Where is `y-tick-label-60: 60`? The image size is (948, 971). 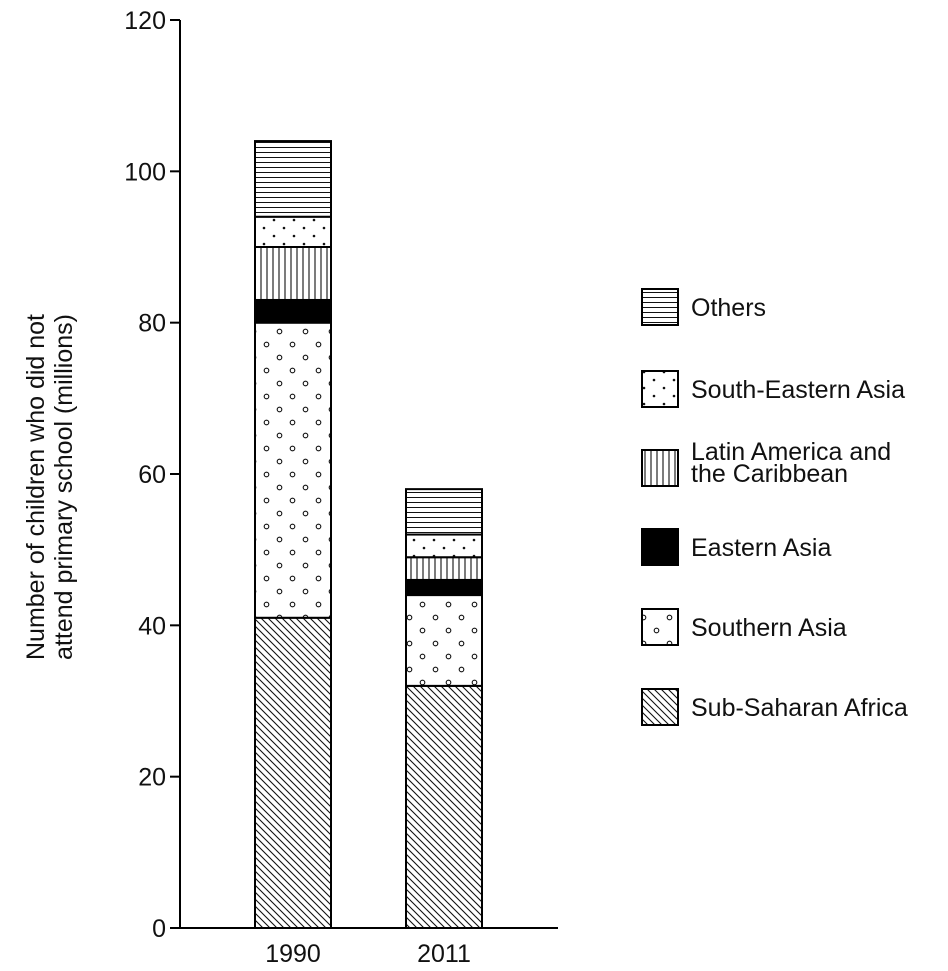 y-tick-label-60: 60 is located at coordinates (152, 475).